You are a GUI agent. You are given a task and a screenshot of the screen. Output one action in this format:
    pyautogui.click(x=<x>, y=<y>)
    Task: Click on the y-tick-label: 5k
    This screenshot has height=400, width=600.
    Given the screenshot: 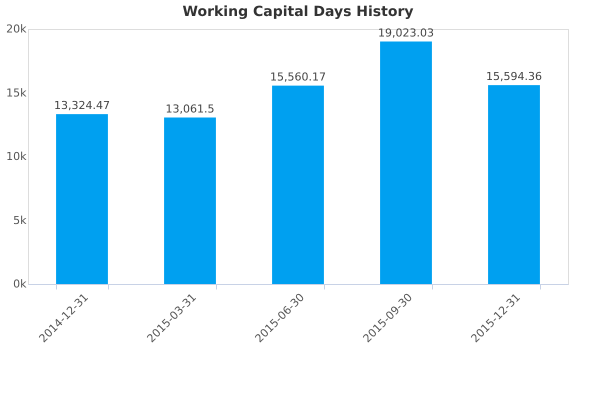 What is the action you would take?
    pyautogui.click(x=20, y=220)
    